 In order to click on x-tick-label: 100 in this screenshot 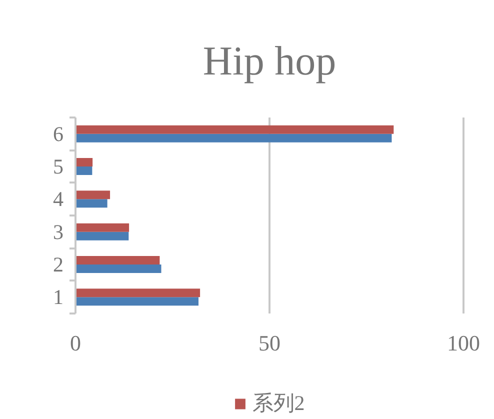, I will do `click(463, 343)`.